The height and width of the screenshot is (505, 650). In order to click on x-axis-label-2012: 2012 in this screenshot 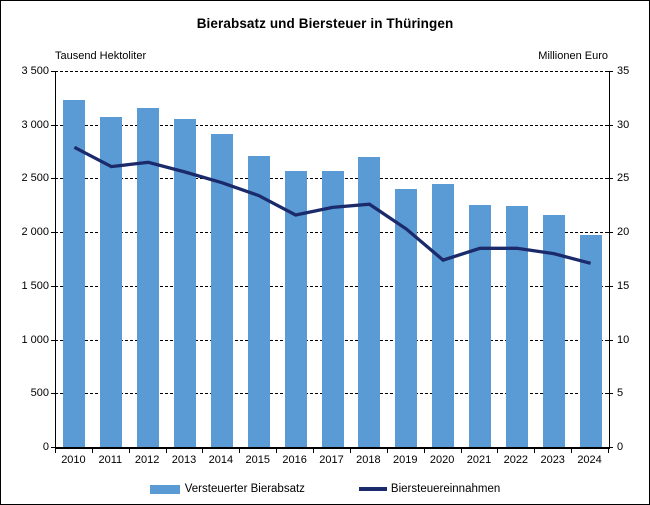, I will do `click(147, 460)`.